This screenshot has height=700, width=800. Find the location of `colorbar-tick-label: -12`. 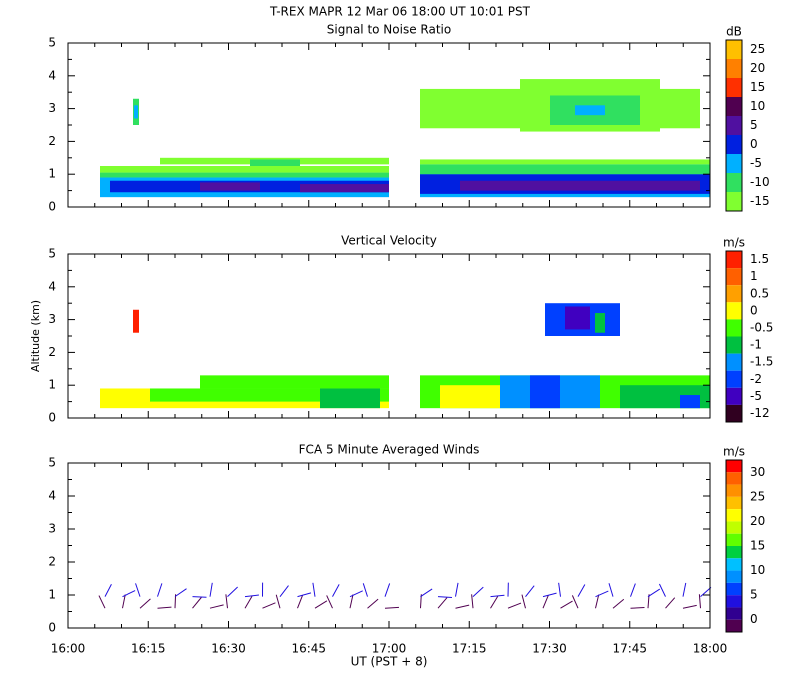

colorbar-tick-label: -12 is located at coordinates (760, 413).